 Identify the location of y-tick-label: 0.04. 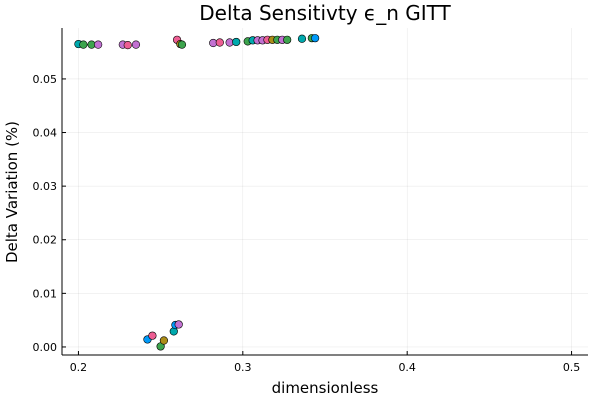
(45, 133).